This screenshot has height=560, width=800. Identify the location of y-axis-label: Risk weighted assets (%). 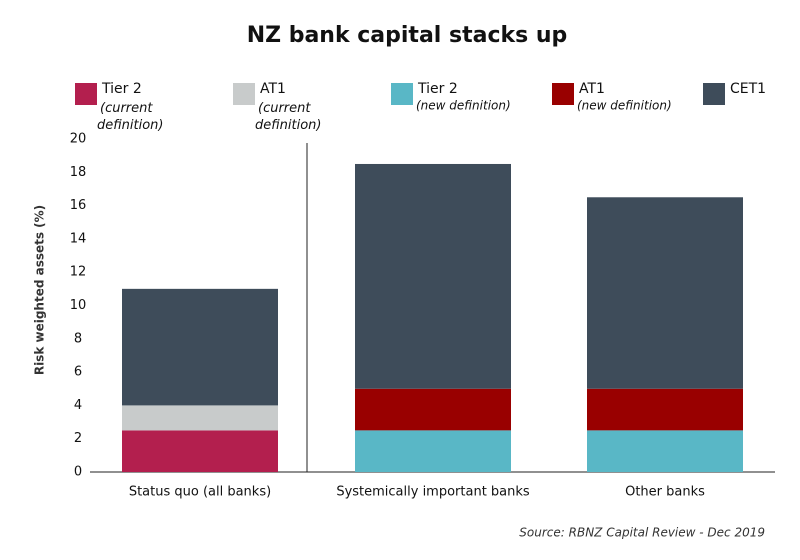
(40, 290).